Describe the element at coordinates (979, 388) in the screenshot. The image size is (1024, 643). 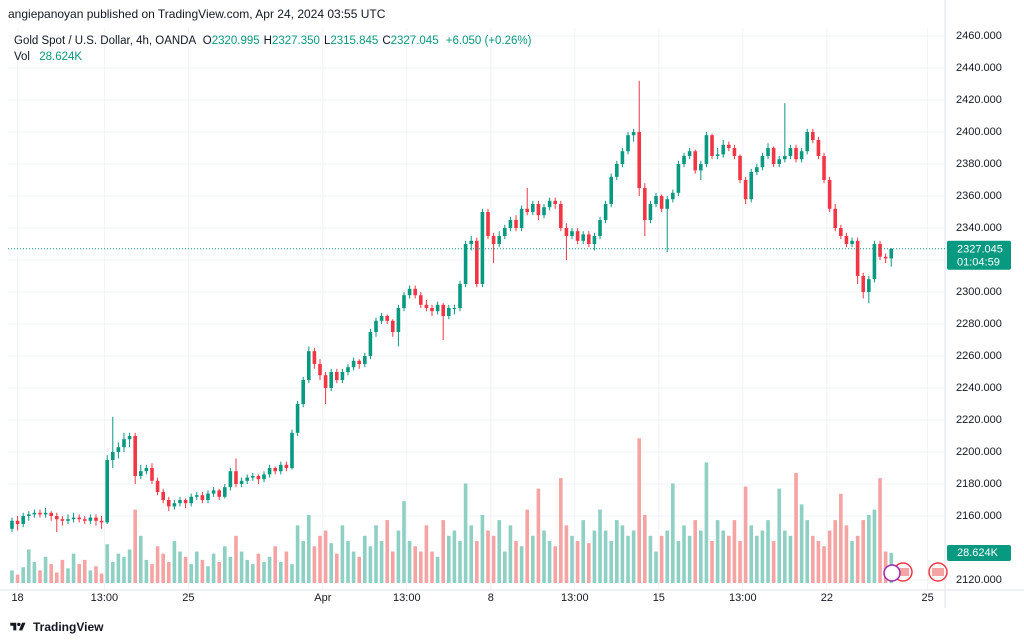
I see `y-tick-label: 2240.000` at that location.